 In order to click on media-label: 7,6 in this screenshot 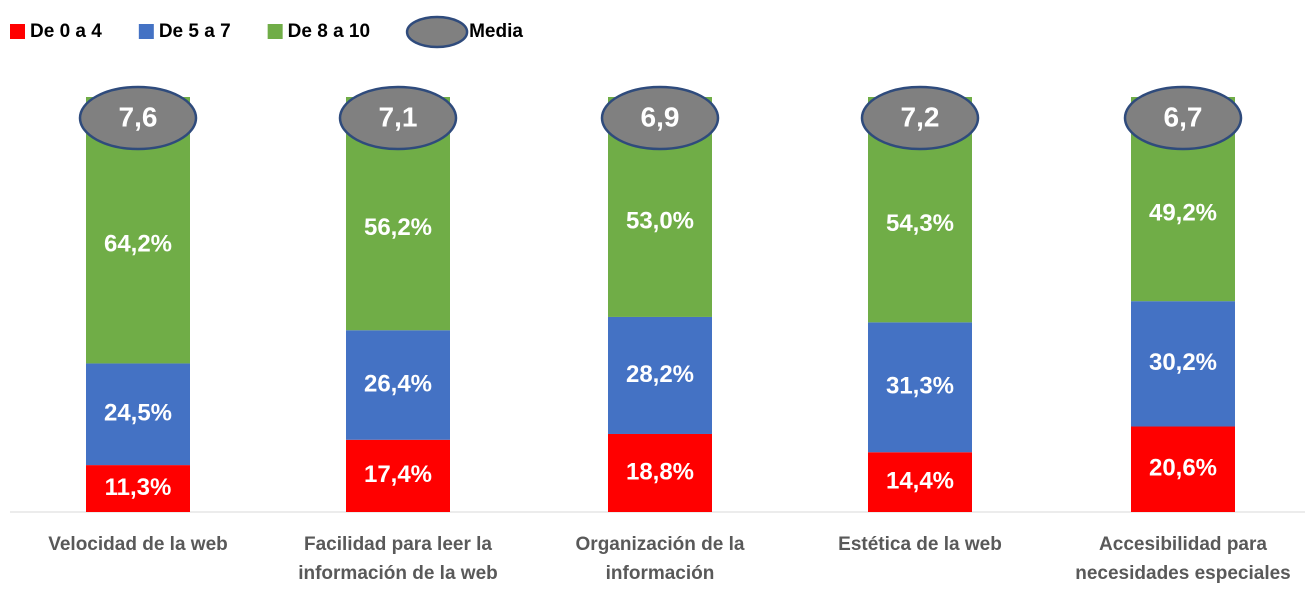, I will do `click(138, 116)`.